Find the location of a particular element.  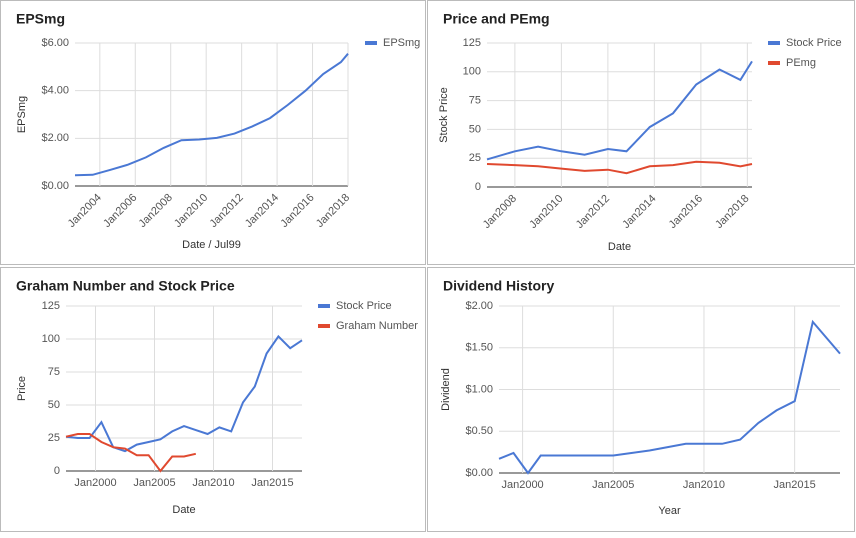

y-tick-label: $0.50 is located at coordinates (479, 431).